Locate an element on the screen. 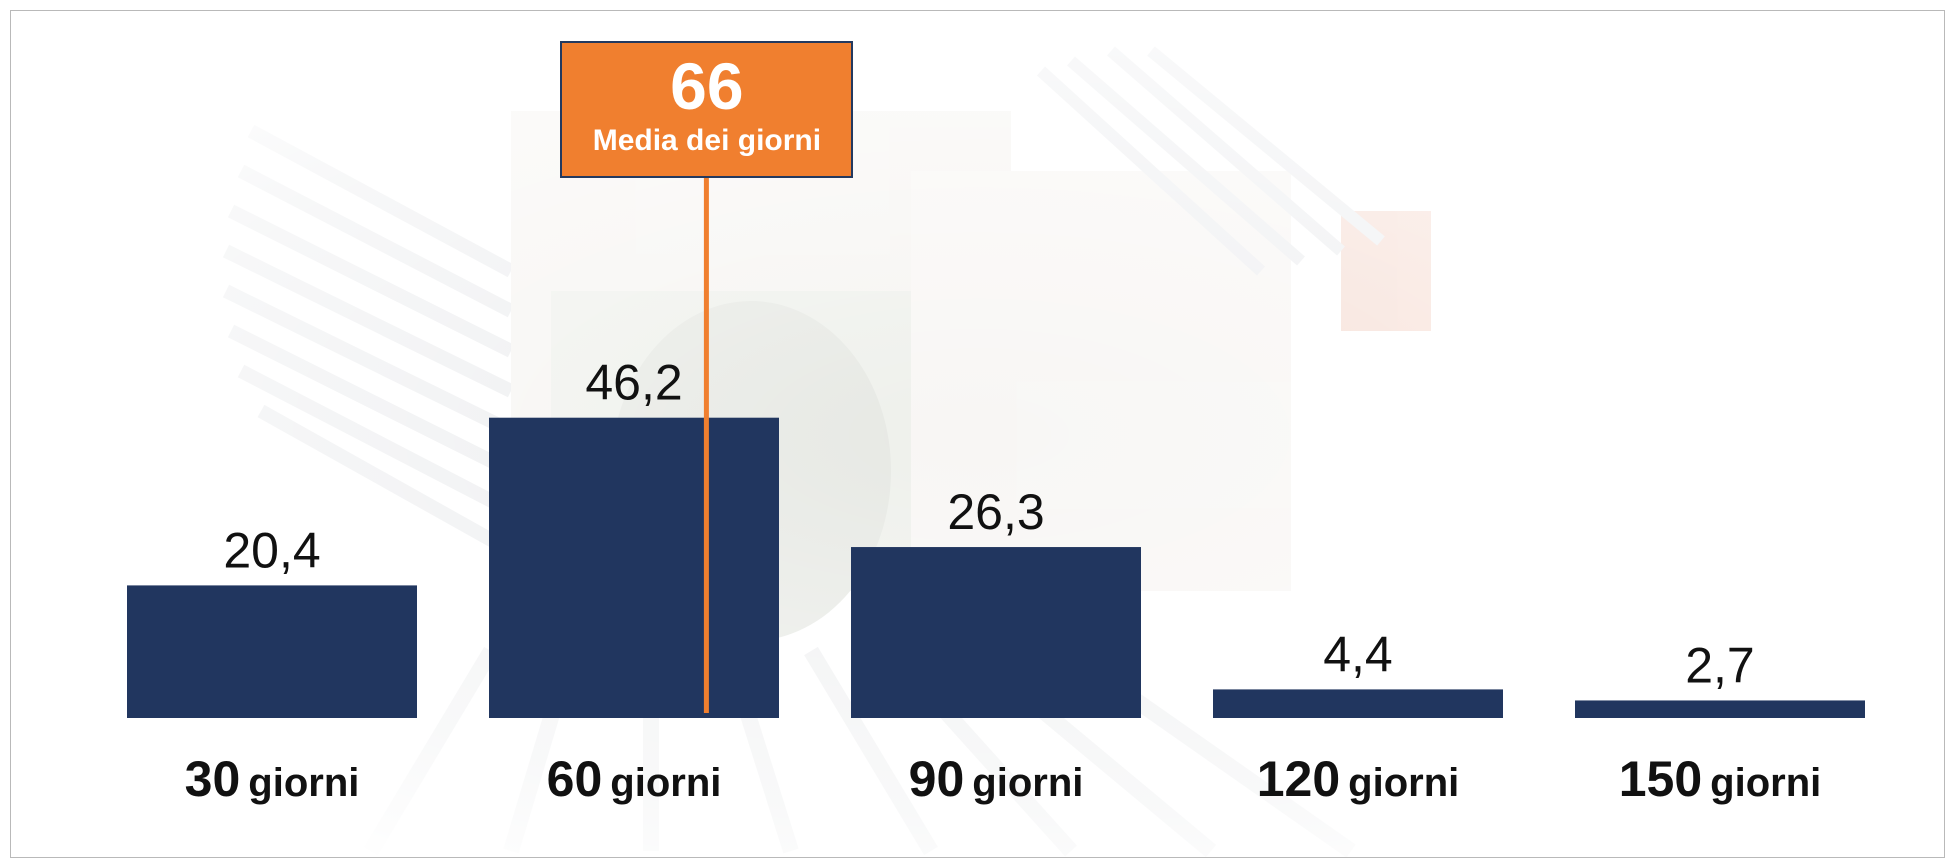 The width and height of the screenshot is (1947, 860). average-callout: 66 Media dei giorni is located at coordinates (707, 109).